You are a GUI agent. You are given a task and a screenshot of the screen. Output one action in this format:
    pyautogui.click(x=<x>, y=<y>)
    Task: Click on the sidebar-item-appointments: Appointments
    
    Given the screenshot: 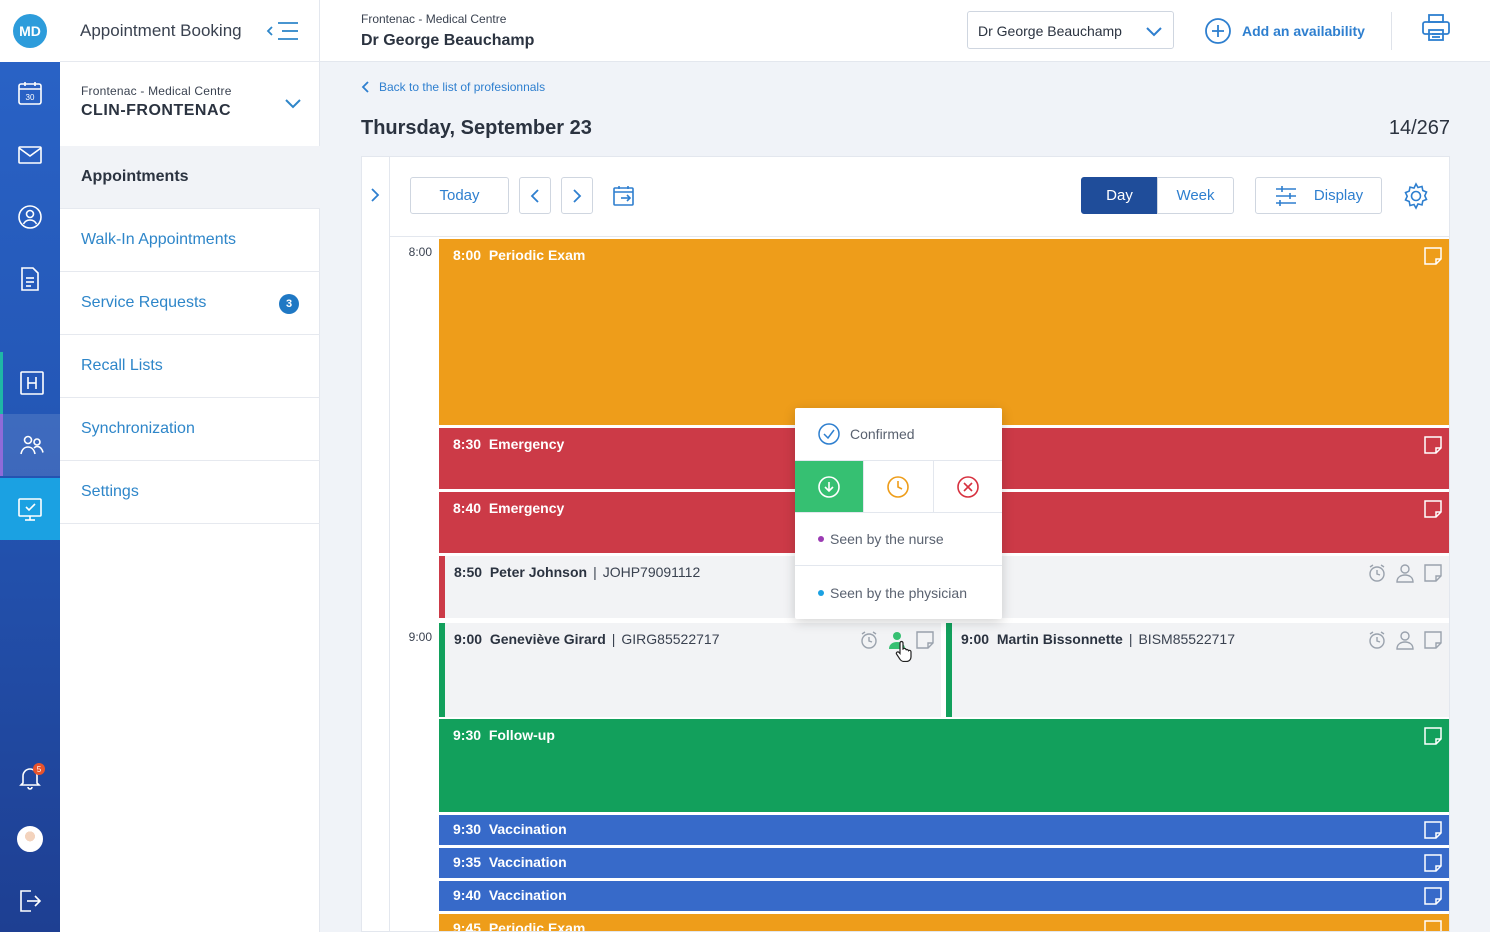 What is the action you would take?
    pyautogui.click(x=190, y=177)
    